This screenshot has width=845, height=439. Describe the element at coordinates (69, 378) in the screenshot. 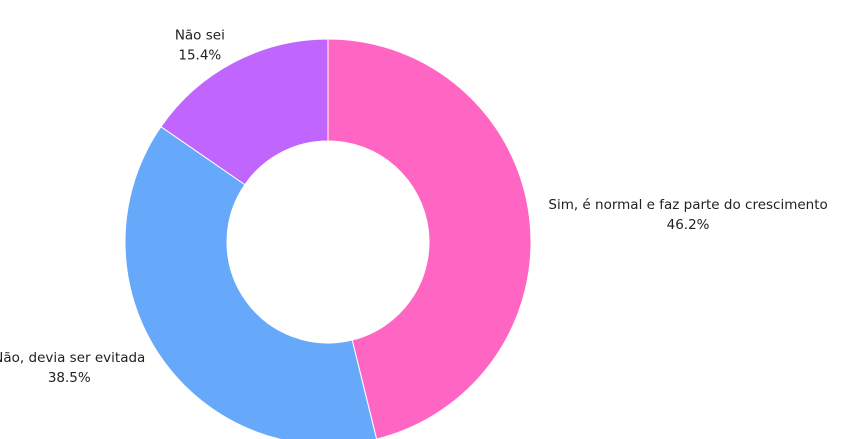

I see `slice-value-label: 38.5%` at that location.